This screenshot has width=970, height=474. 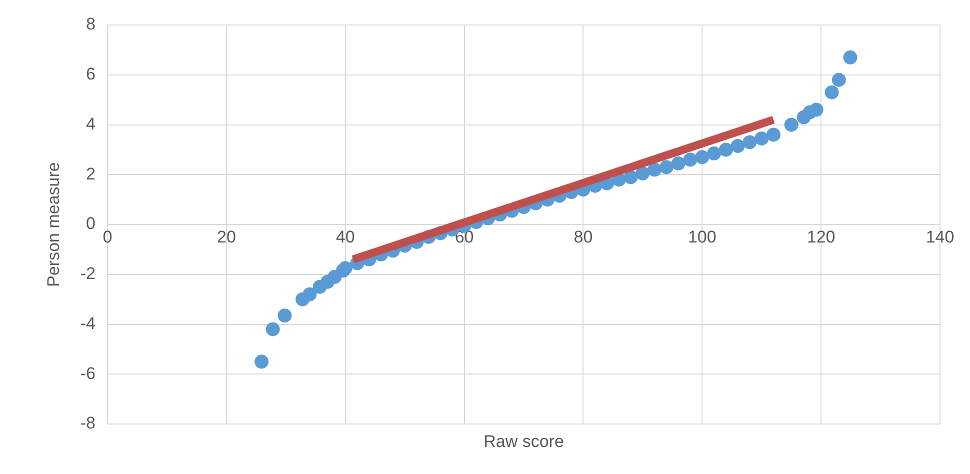 What do you see at coordinates (91, 124) in the screenshot?
I see `y-tick-label: 4` at bounding box center [91, 124].